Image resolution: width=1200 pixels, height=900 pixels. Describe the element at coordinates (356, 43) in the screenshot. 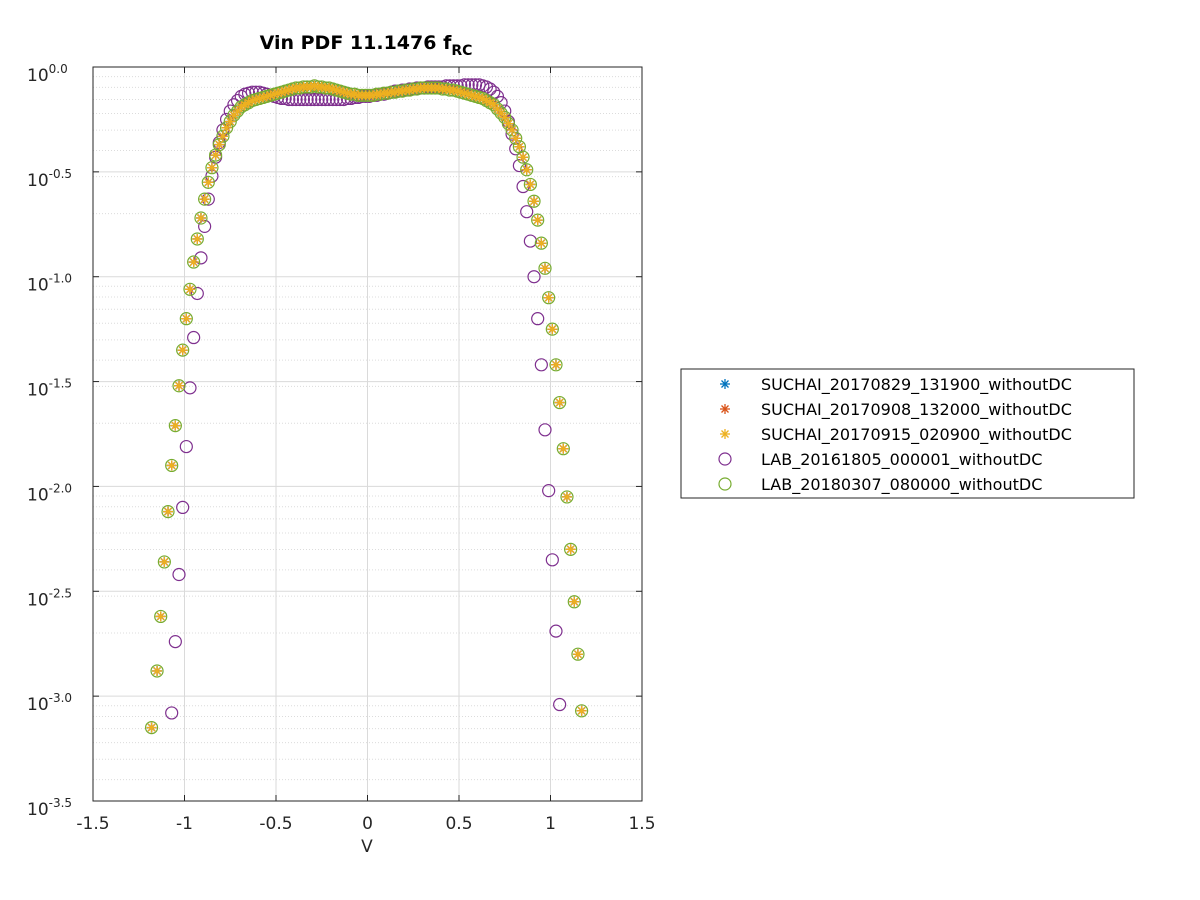

I see `chart-title-main: Vin PDF 11.1476 f` at that location.